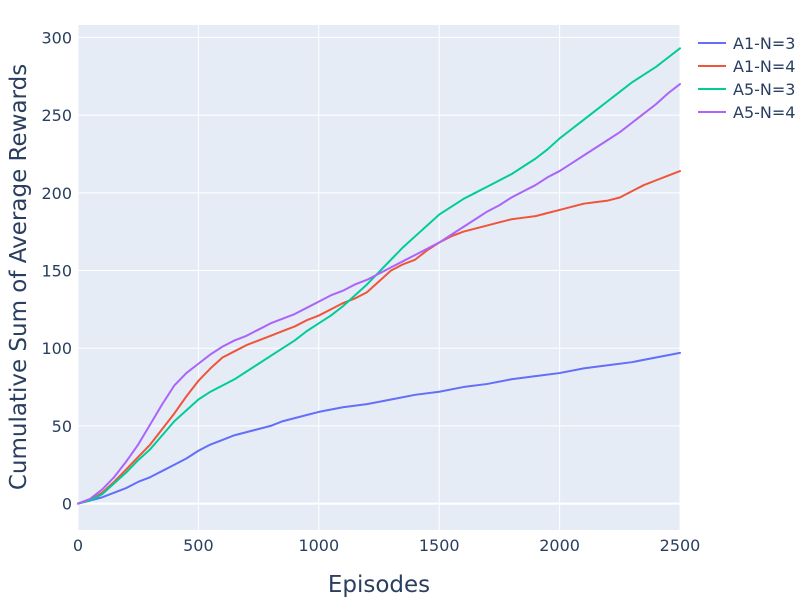 Image resolution: width=800 pixels, height=600 pixels. I want to click on legend-label-2: A5-N=3, so click(764, 89).